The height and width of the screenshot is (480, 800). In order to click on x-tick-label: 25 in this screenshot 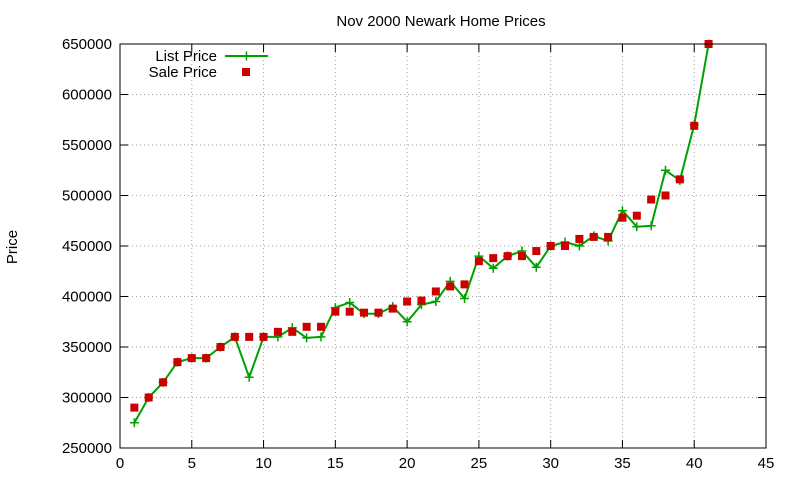, I will do `click(479, 463)`.